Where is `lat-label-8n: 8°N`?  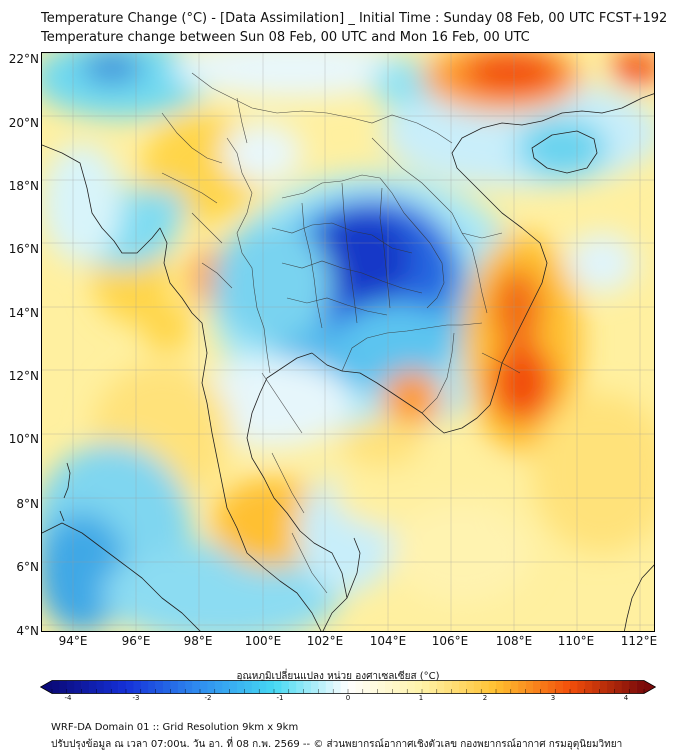
lat-label-8n: 8°N is located at coordinates (27, 504).